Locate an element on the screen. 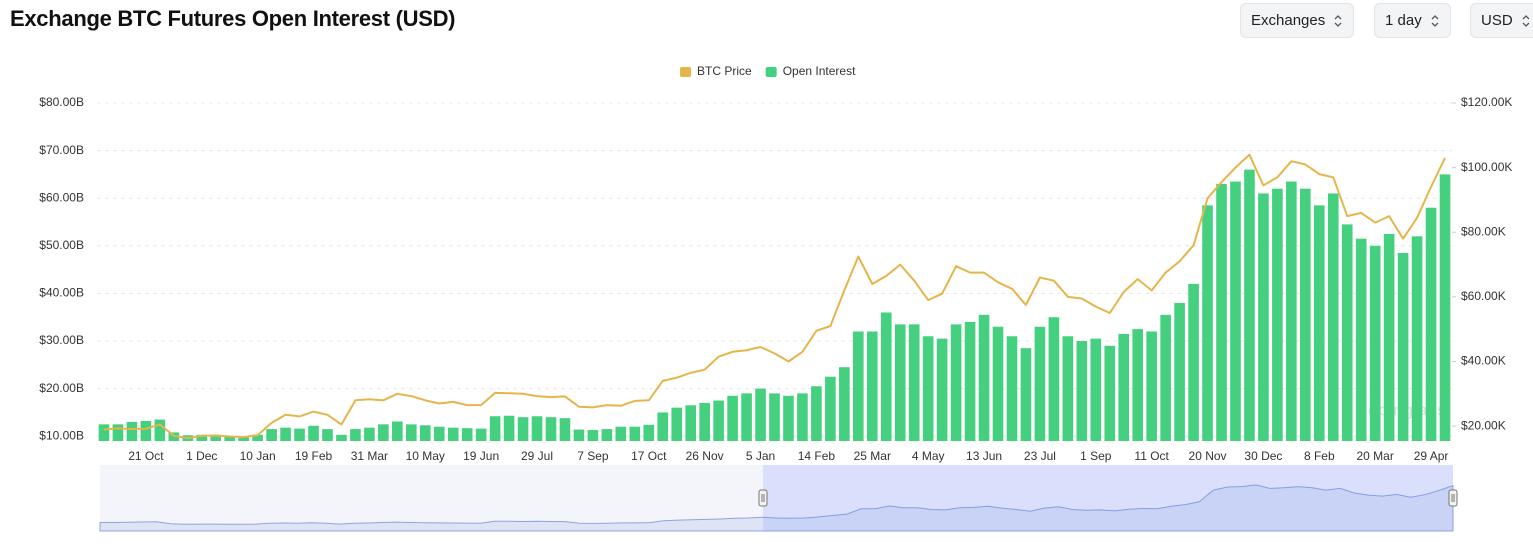 Image resolution: width=1533 pixels, height=547 pixels. button-label: Exchanges is located at coordinates (1288, 20).